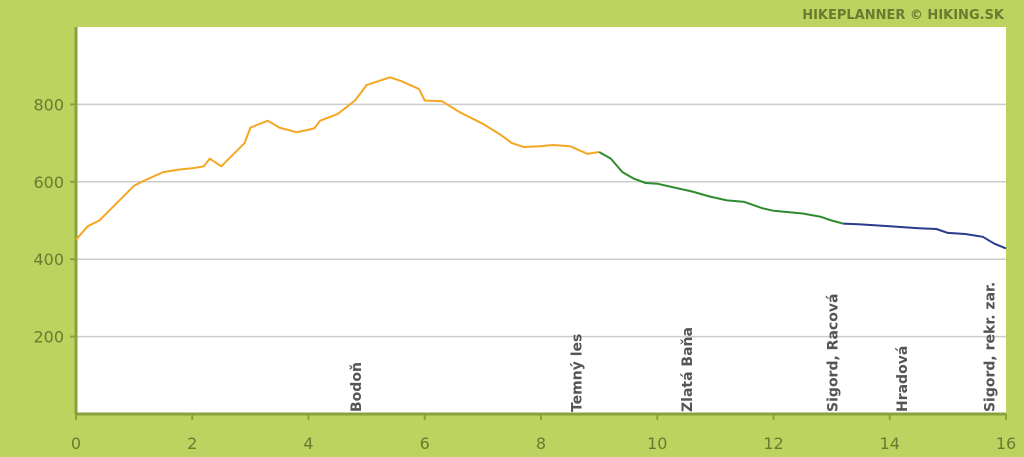 Image resolution: width=1024 pixels, height=457 pixels. Describe the element at coordinates (903, 379) in the screenshot. I see `waypoint-label: Hradová` at that location.